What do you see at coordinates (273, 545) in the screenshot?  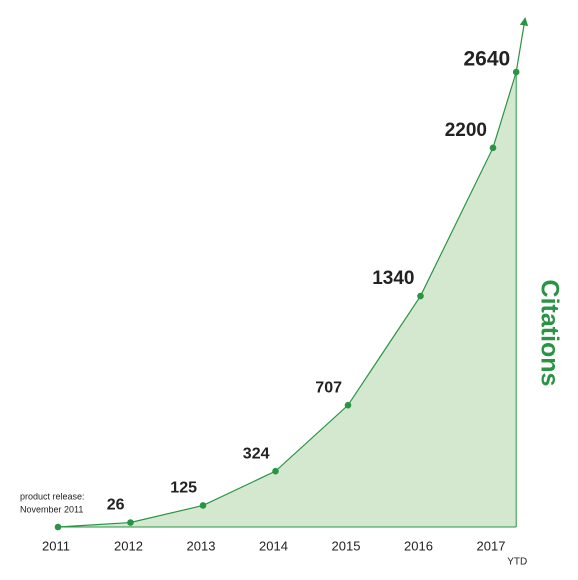 I see `x-tick-label: 2014` at bounding box center [273, 545].